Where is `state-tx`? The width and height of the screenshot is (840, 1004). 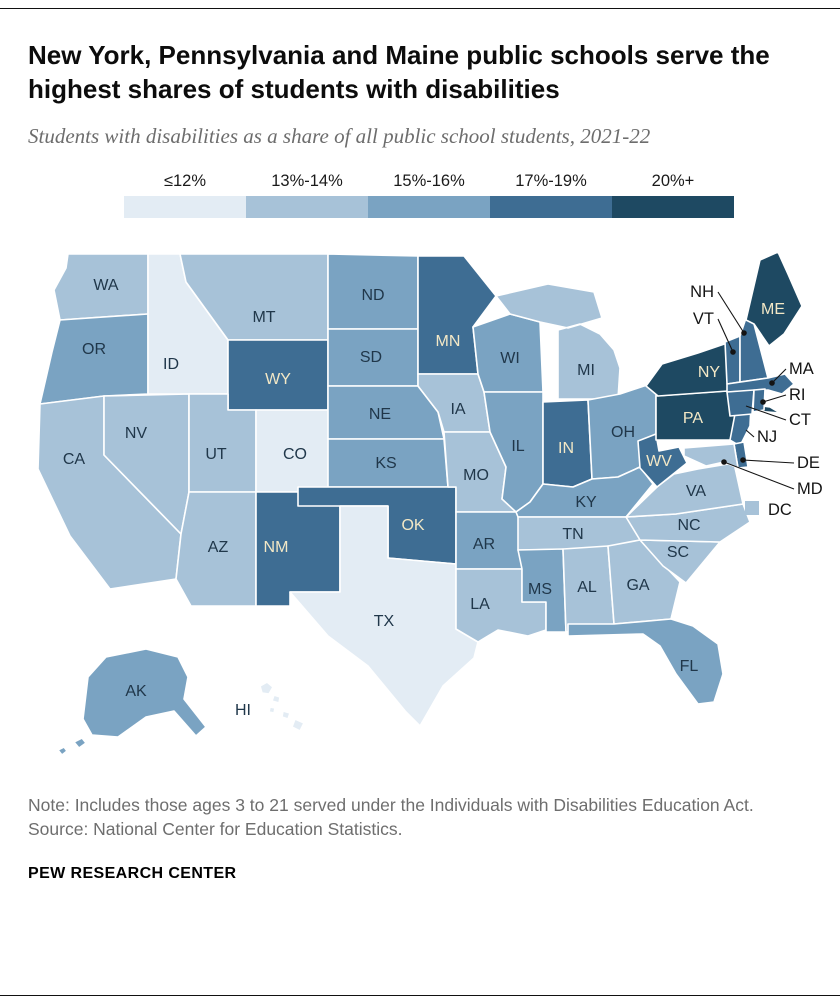
state-tx is located at coordinates (384, 616).